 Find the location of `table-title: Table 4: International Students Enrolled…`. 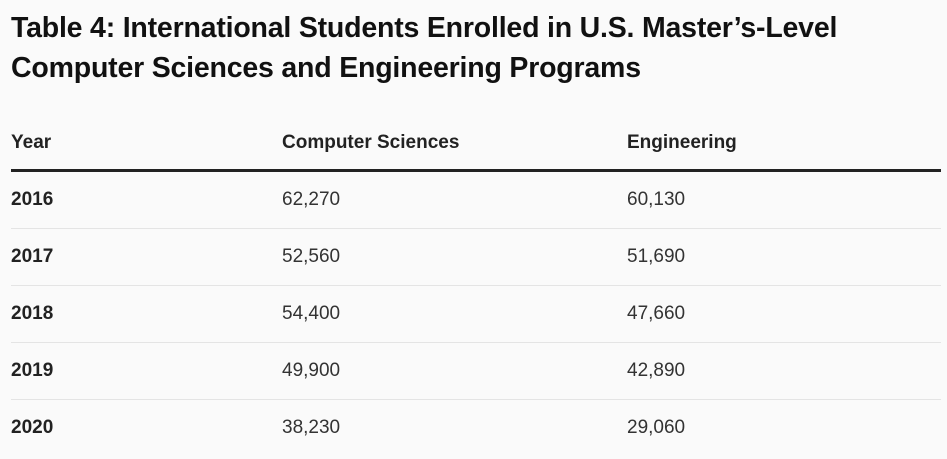

table-title: Table 4: International Students Enrolled… is located at coordinates (424, 48).